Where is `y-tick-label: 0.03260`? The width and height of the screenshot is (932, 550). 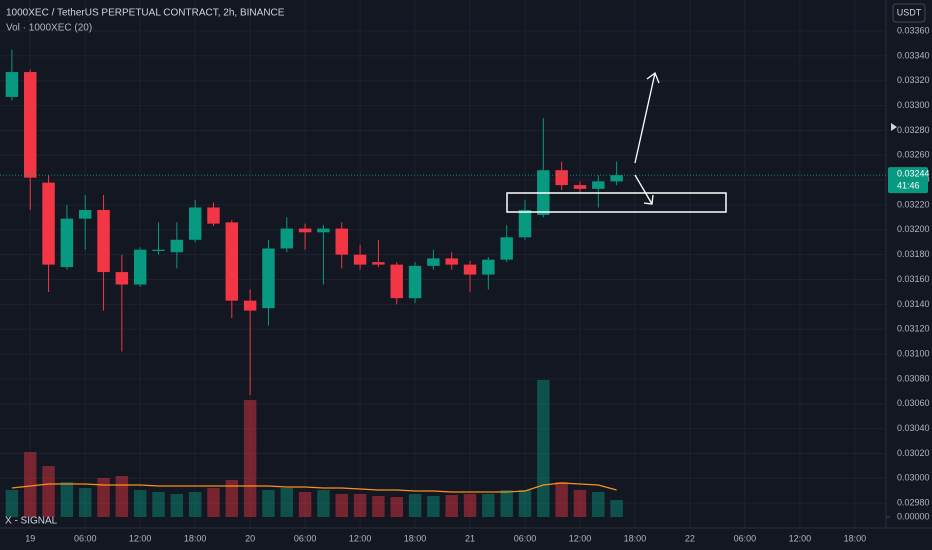 y-tick-label: 0.03260 is located at coordinates (913, 155).